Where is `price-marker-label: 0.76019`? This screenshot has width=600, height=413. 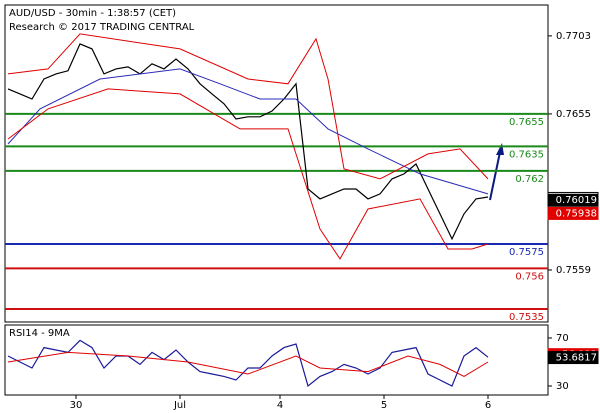
price-marker-label: 0.76019 is located at coordinates (576, 200).